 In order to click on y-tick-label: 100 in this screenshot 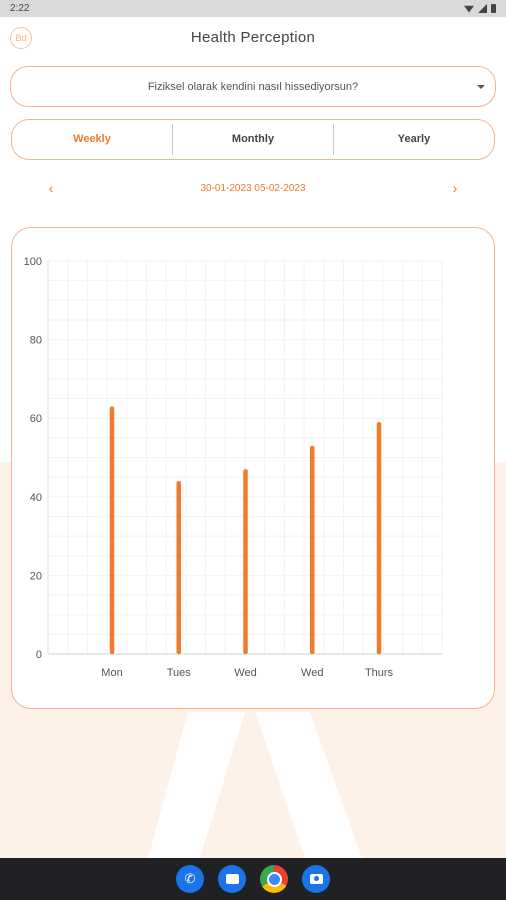, I will do `click(33, 262)`.